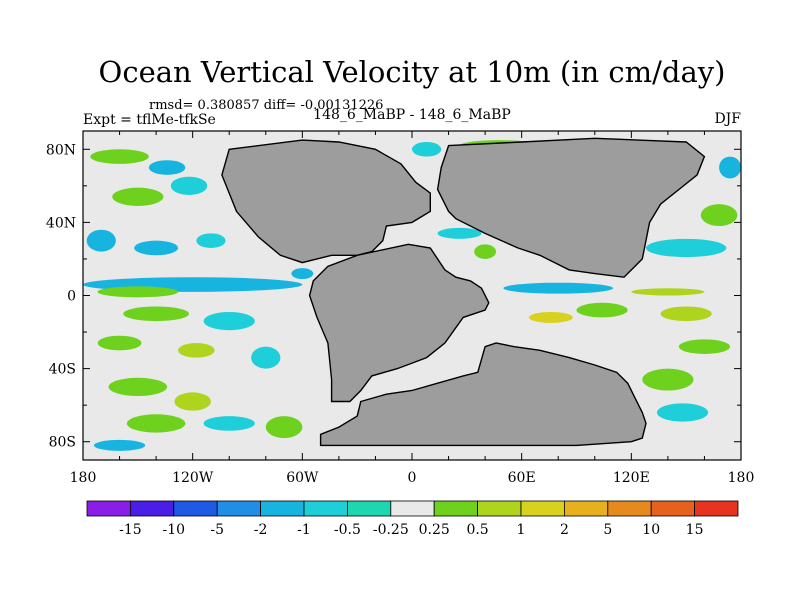 The image size is (800, 600). Describe the element at coordinates (522, 478) in the screenshot. I see `x-tick-label: 60E` at that location.